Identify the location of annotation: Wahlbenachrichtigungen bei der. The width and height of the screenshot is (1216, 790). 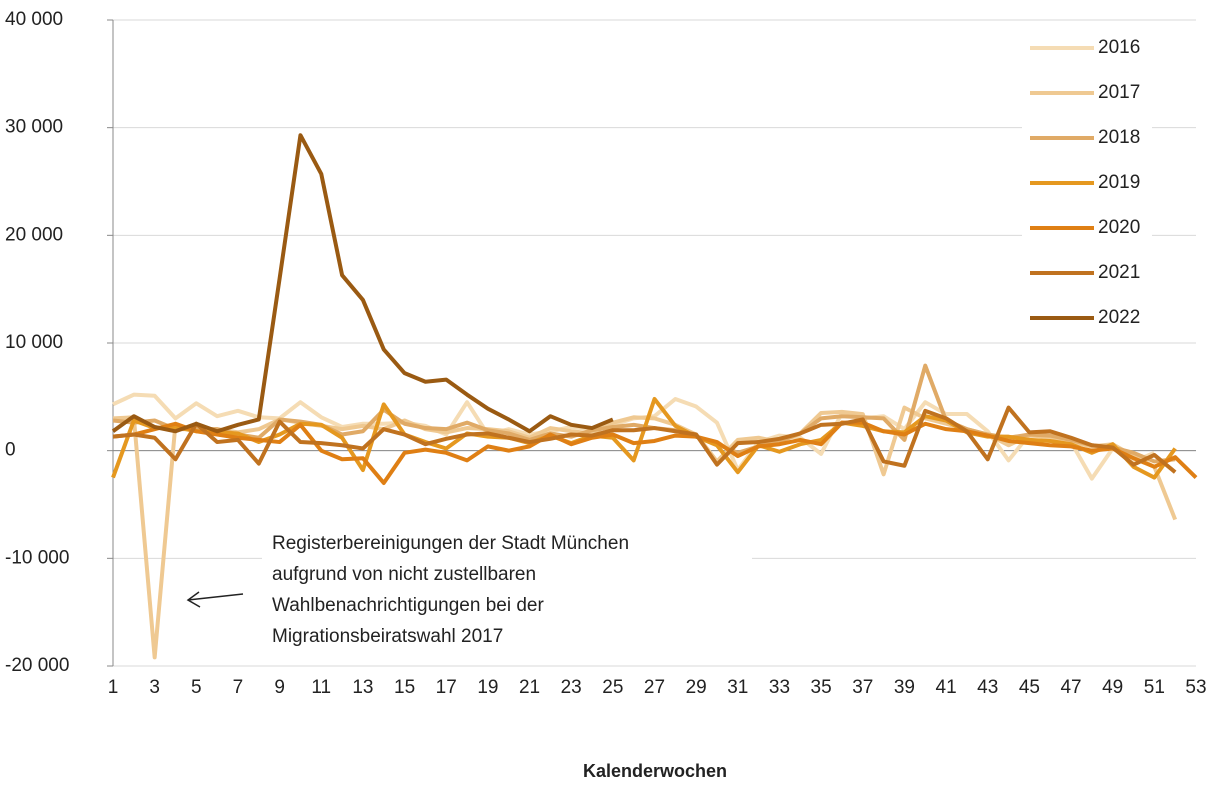
(408, 605).